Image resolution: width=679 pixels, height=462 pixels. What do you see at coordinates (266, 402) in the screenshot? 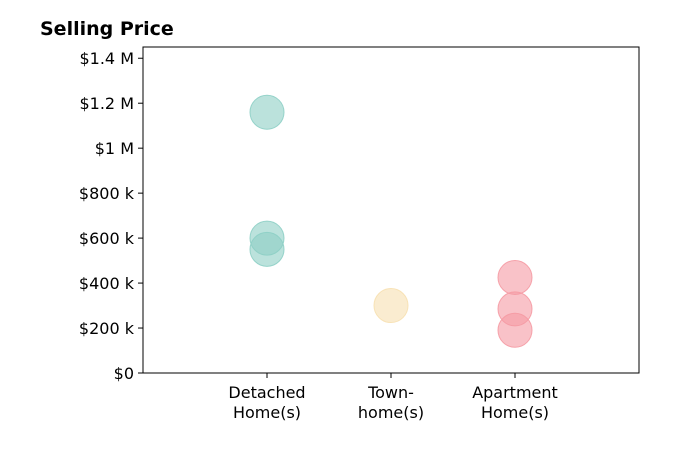
I see `x-tick-label: Detached Home(s)` at bounding box center [266, 402].